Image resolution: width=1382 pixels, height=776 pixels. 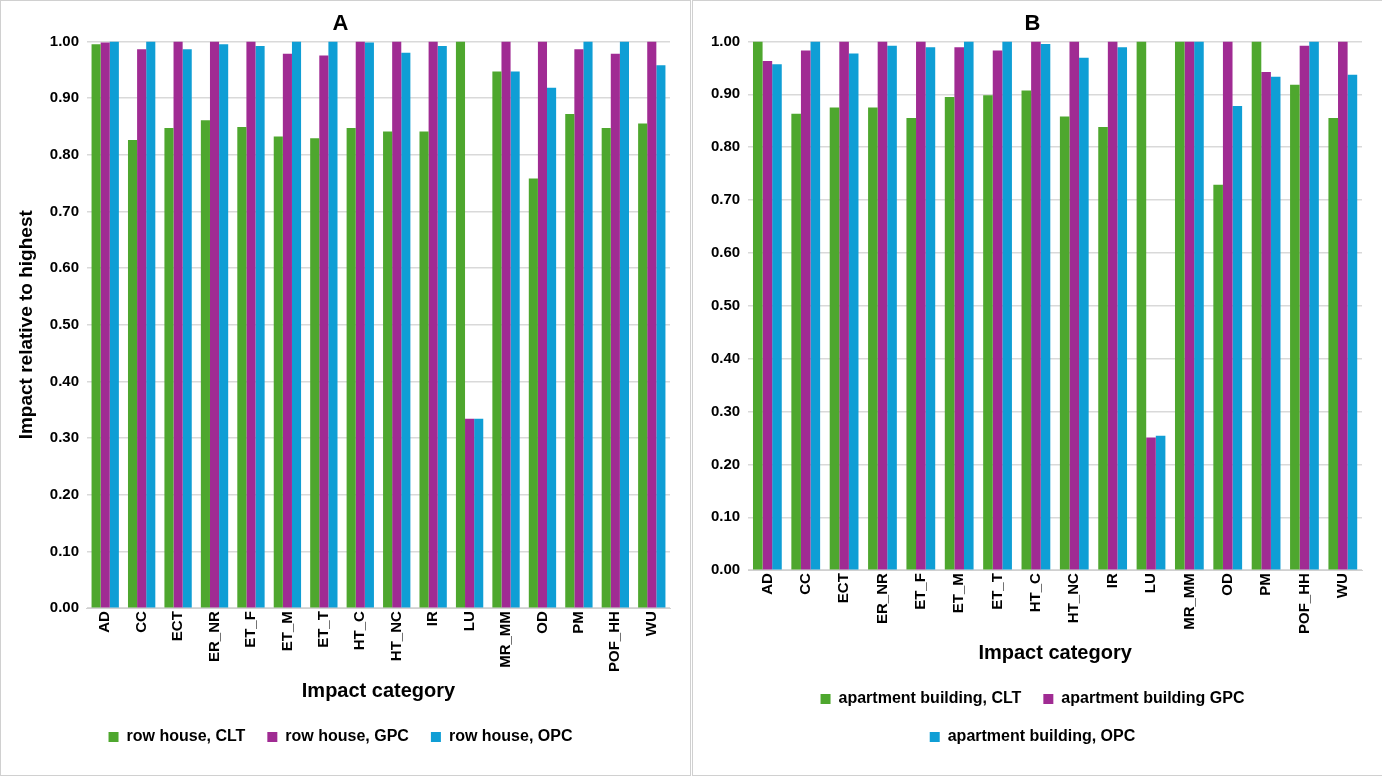 What do you see at coordinates (1055, 651) in the screenshot?
I see `x-axis-title: Impact category` at bounding box center [1055, 651].